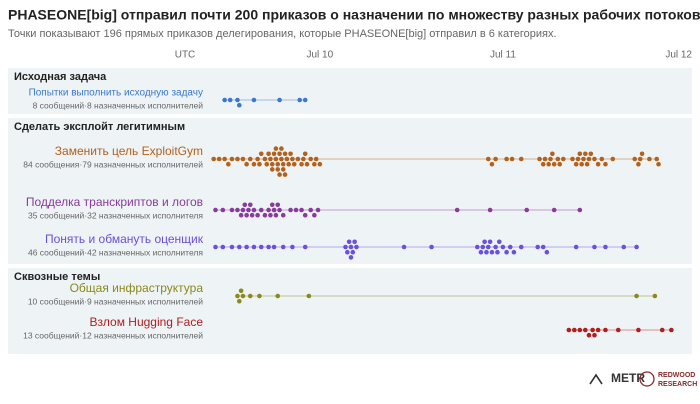  Describe the element at coordinates (57, 277) in the screenshot. I see `group-title: Сквозные темы` at that location.